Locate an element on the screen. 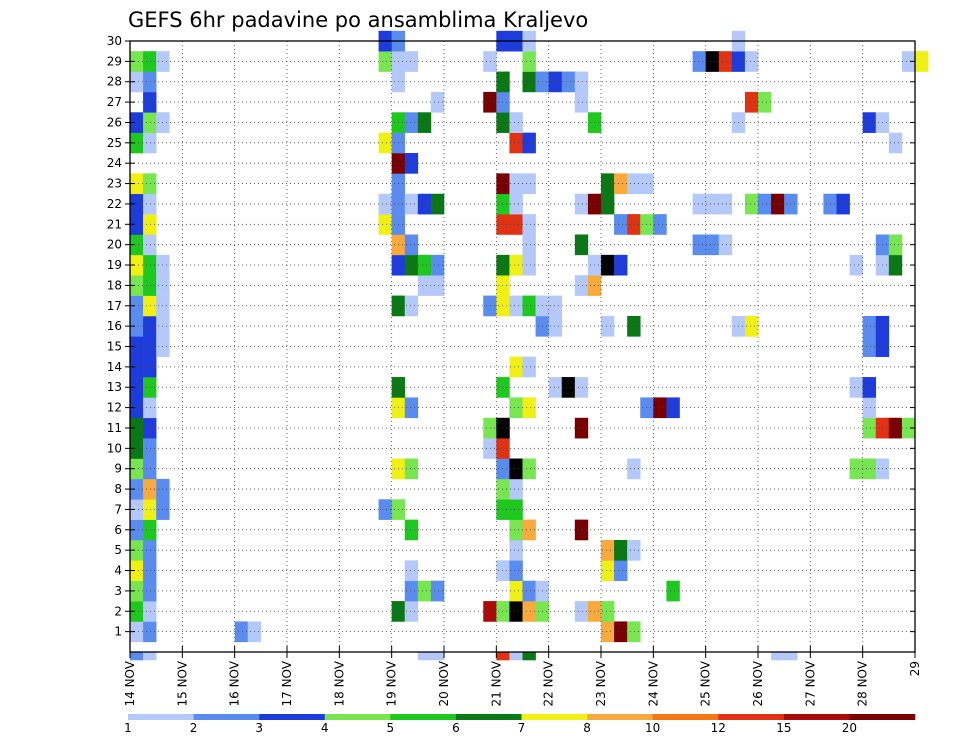  colorbar-tick-label: 5 is located at coordinates (391, 728).